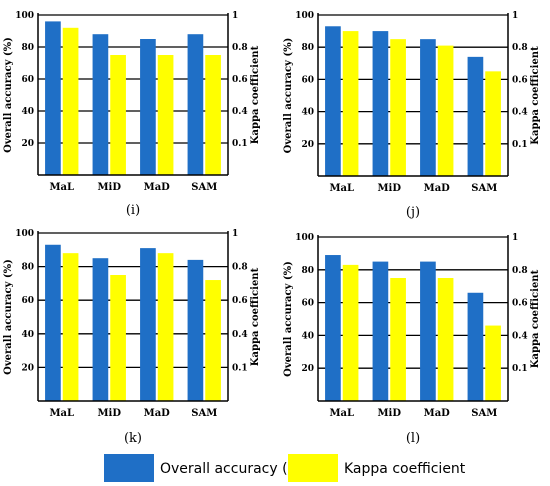  I want to click on panel-label: (j), so click(413, 212).